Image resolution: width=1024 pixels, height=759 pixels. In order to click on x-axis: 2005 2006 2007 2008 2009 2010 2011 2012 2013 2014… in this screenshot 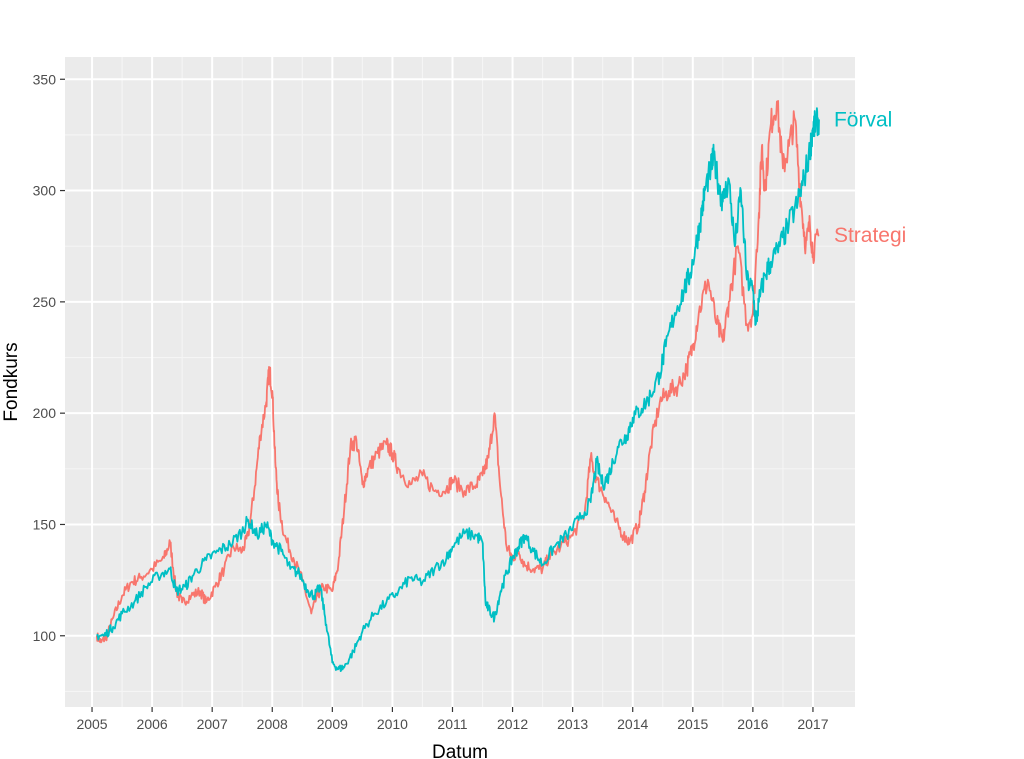, I will do `click(452, 719)`.